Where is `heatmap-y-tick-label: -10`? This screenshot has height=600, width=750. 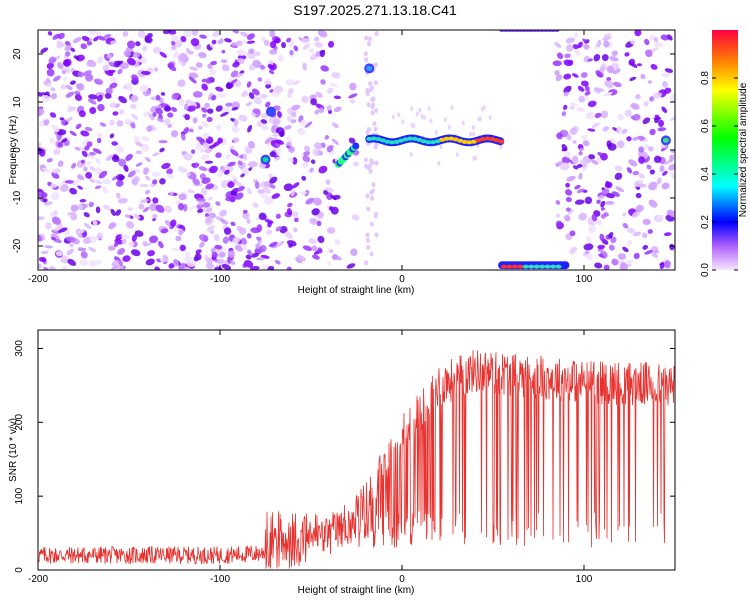 heatmap-y-tick-label: -10 is located at coordinates (17, 197).